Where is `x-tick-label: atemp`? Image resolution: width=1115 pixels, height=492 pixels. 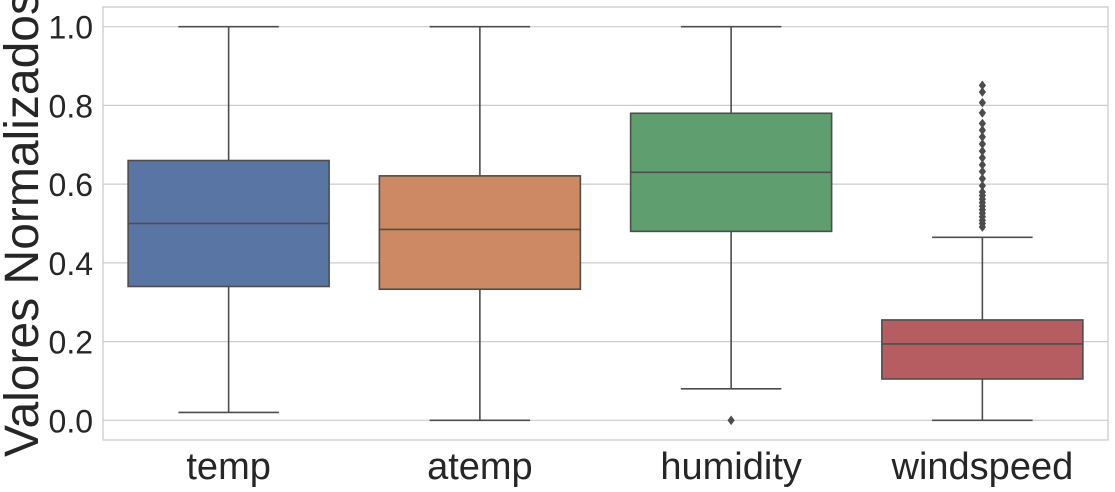
x-tick-label: atemp is located at coordinates (480, 467).